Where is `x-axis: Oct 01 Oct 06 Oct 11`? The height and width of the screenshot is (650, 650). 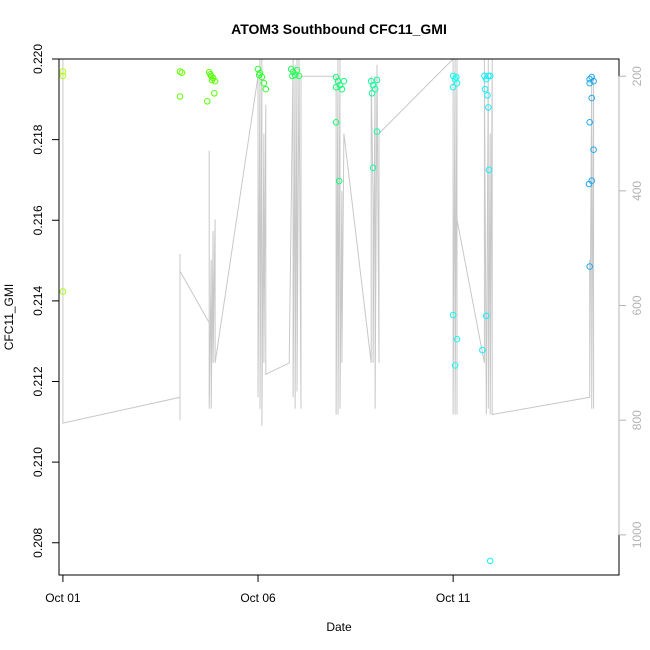
x-axis: Oct 01 Oct 06 Oct 11 is located at coordinates (258, 589).